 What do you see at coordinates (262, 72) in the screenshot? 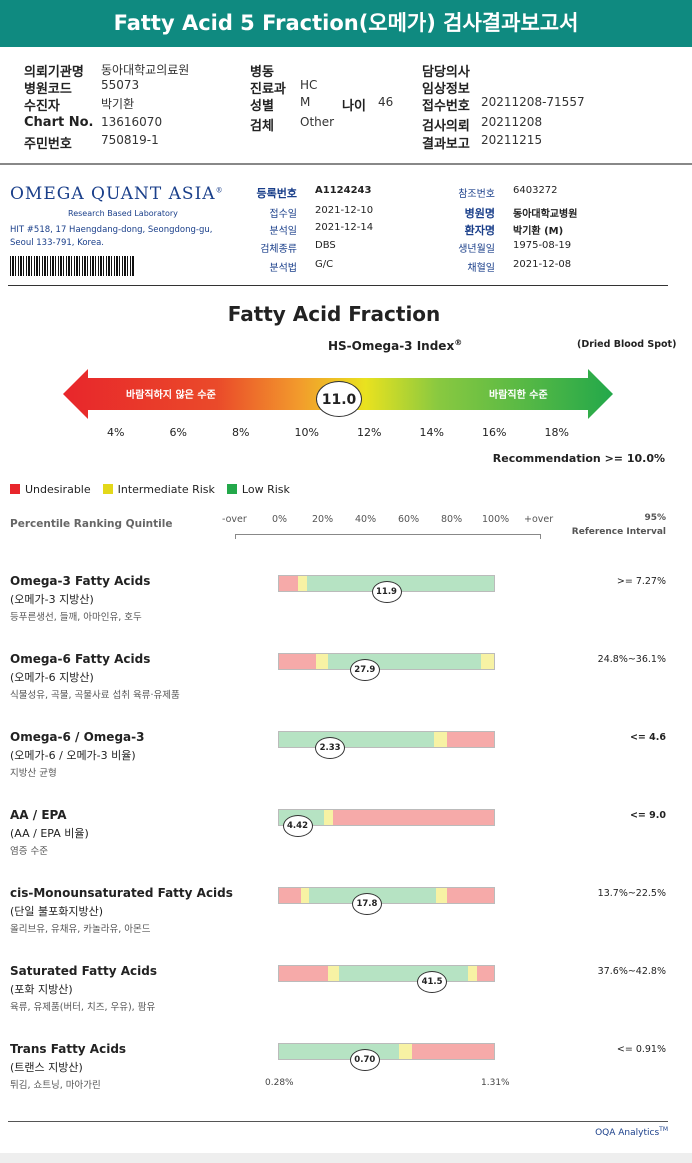
I see `info-label: 병동` at bounding box center [262, 72].